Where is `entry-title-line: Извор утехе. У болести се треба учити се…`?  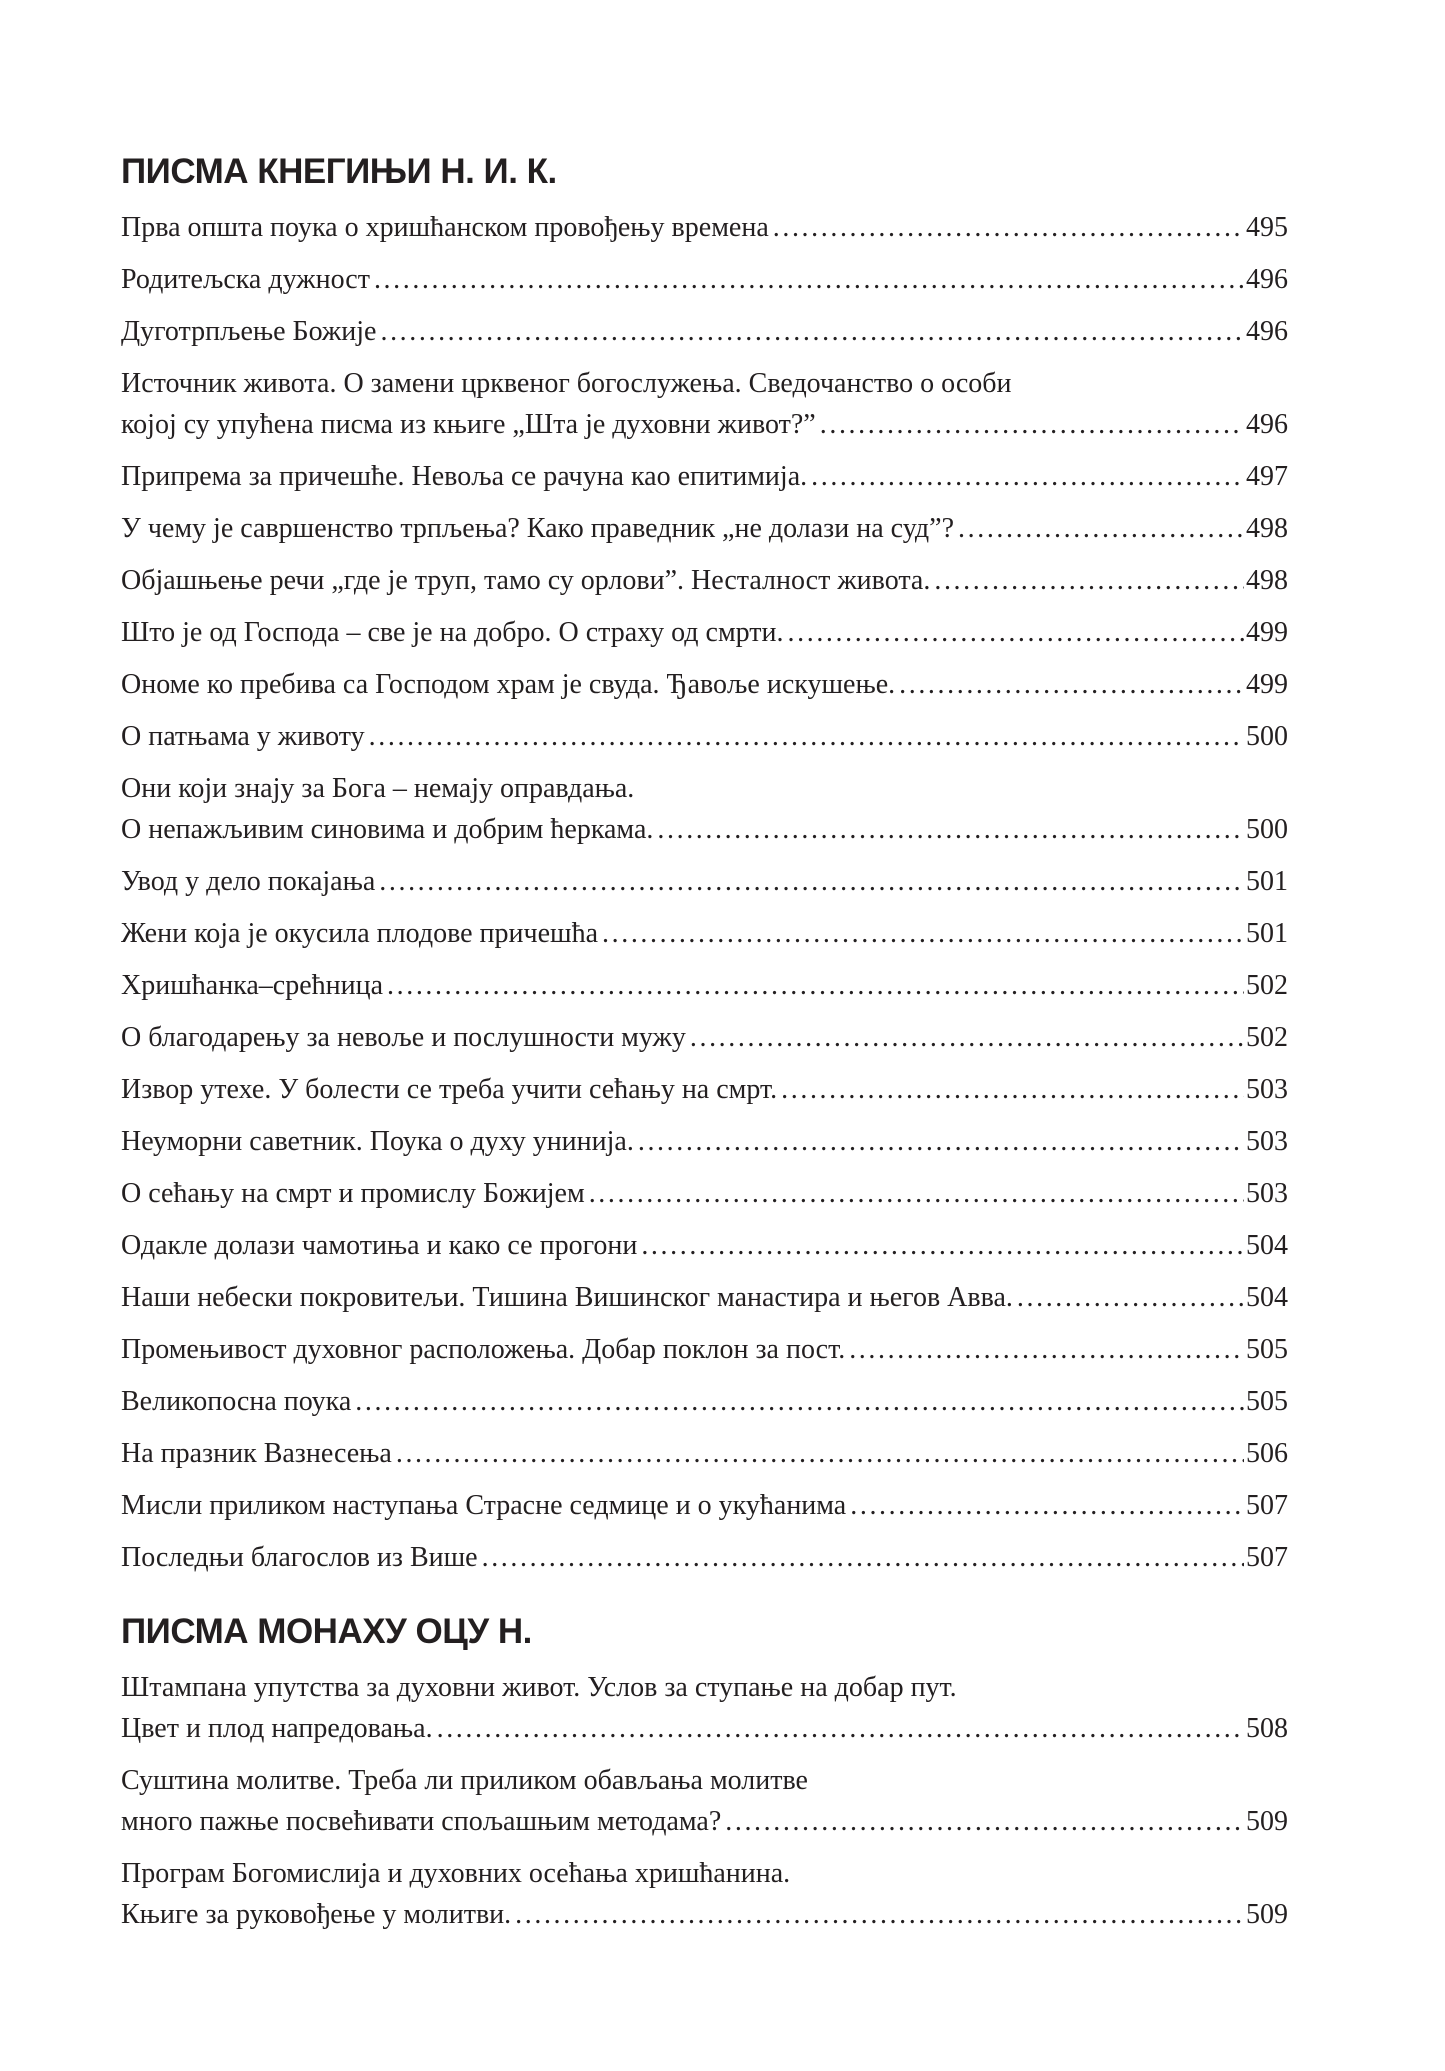 entry-title-line: Извор утехе. У болести се треба учити се… is located at coordinates (449, 1089).